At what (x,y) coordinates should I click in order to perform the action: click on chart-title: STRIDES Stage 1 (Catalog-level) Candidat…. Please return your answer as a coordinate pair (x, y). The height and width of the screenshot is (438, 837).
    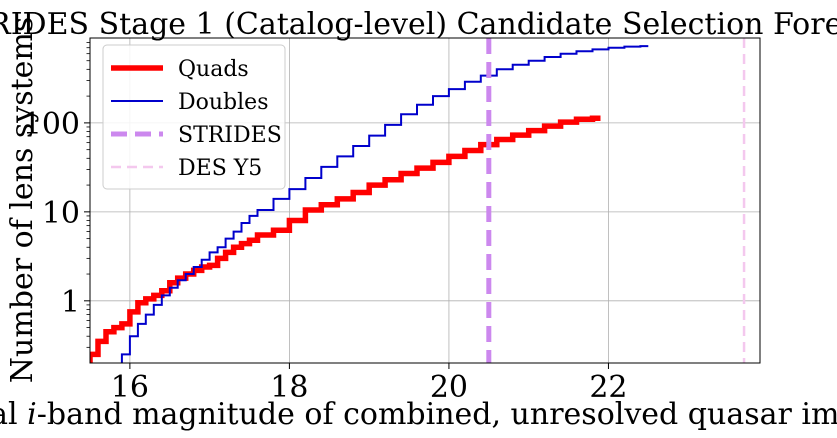
    Looking at the image, I should click on (418, 24).